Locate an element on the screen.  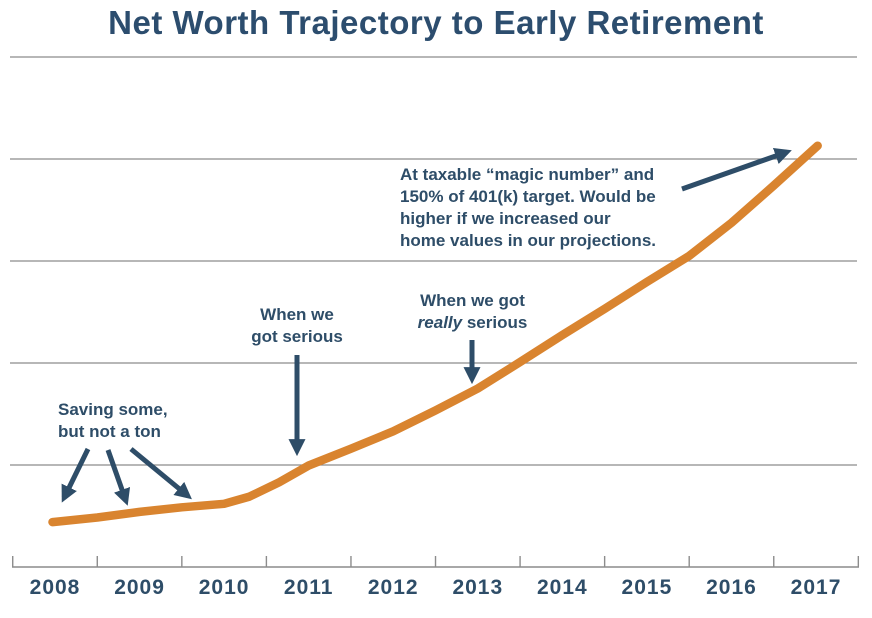
x-axis-label-2008: 2008 is located at coordinates (55, 587).